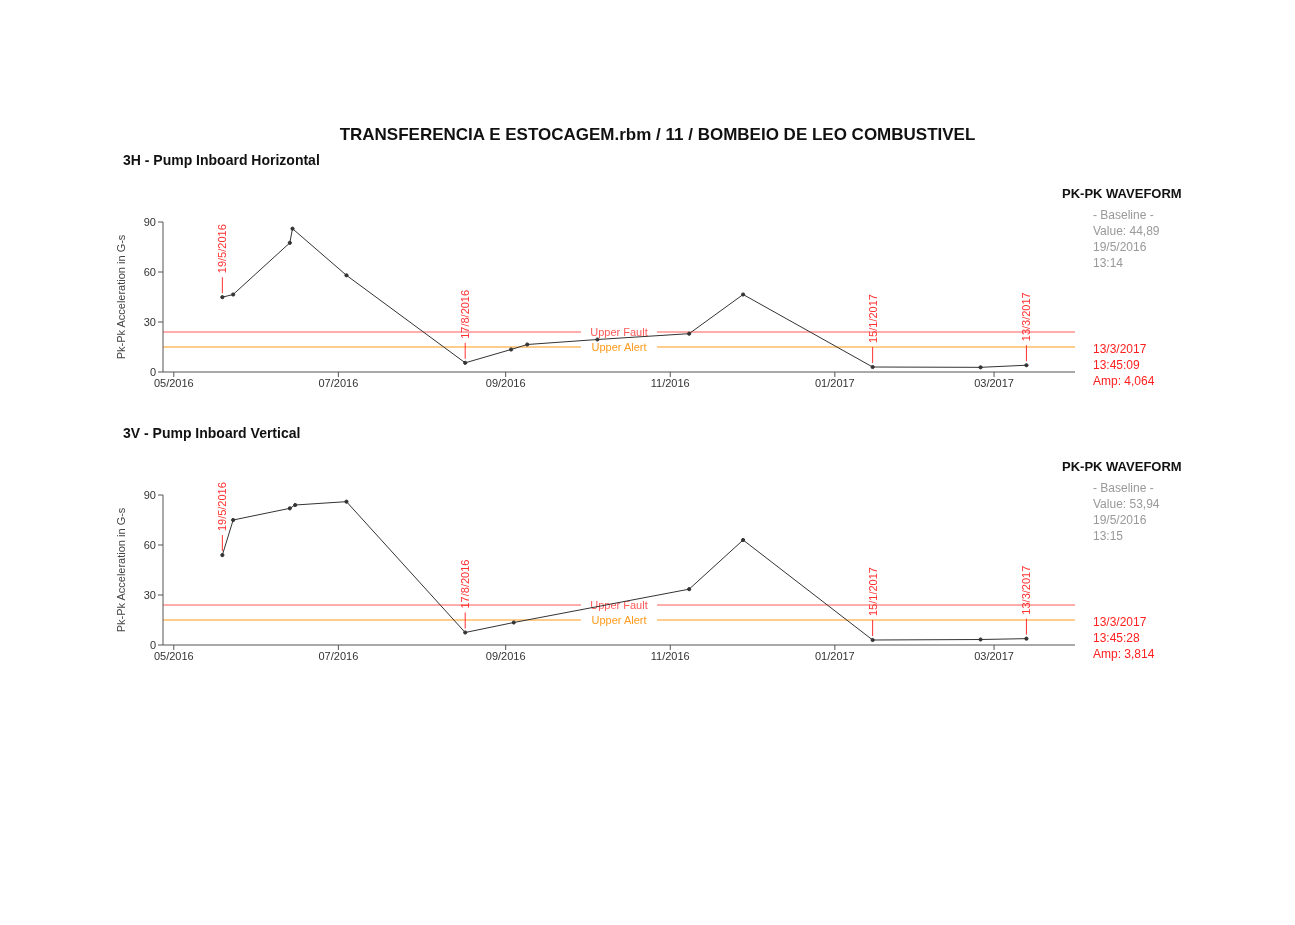 Image resolution: width=1295 pixels, height=925 pixels. What do you see at coordinates (221, 160) in the screenshot?
I see `chart-subtitle: 3H - Pump Inboard Horizontal` at bounding box center [221, 160].